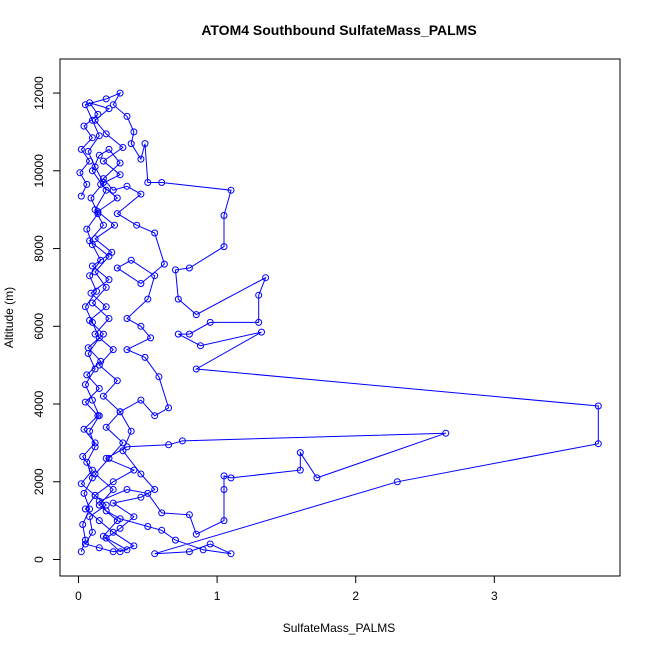 This screenshot has height=650, width=650. Describe the element at coordinates (39, 248) in the screenshot. I see `y-tick-label: 8000` at that location.